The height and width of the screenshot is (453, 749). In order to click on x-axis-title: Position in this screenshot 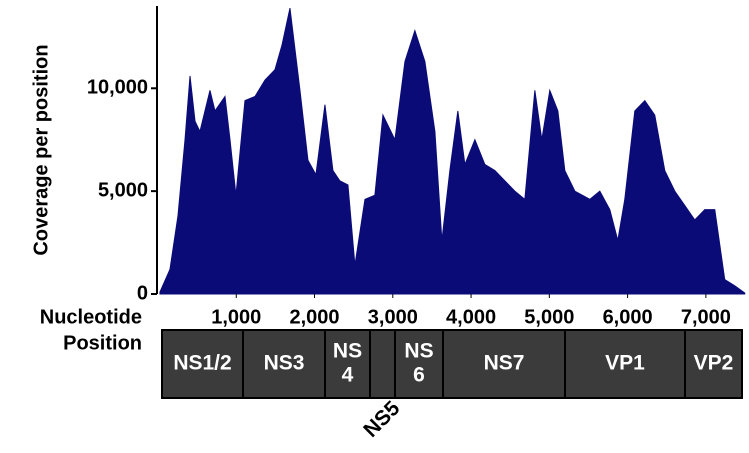, I will do `click(102, 343)`.